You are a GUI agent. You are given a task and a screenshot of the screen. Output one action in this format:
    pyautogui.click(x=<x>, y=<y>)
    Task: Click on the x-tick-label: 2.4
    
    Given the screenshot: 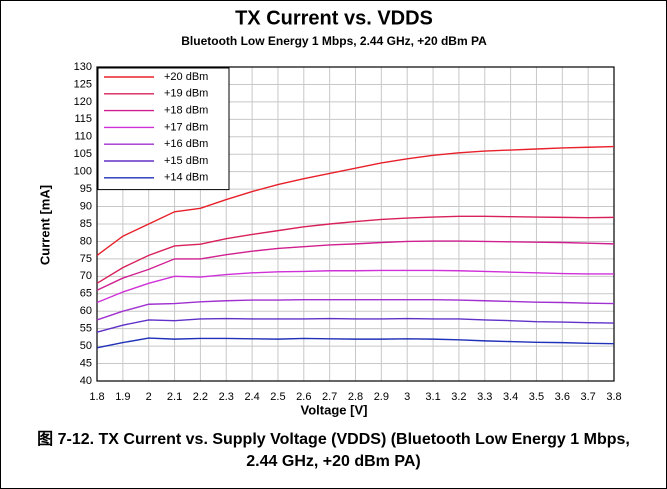 What is the action you would take?
    pyautogui.click(x=251, y=397)
    